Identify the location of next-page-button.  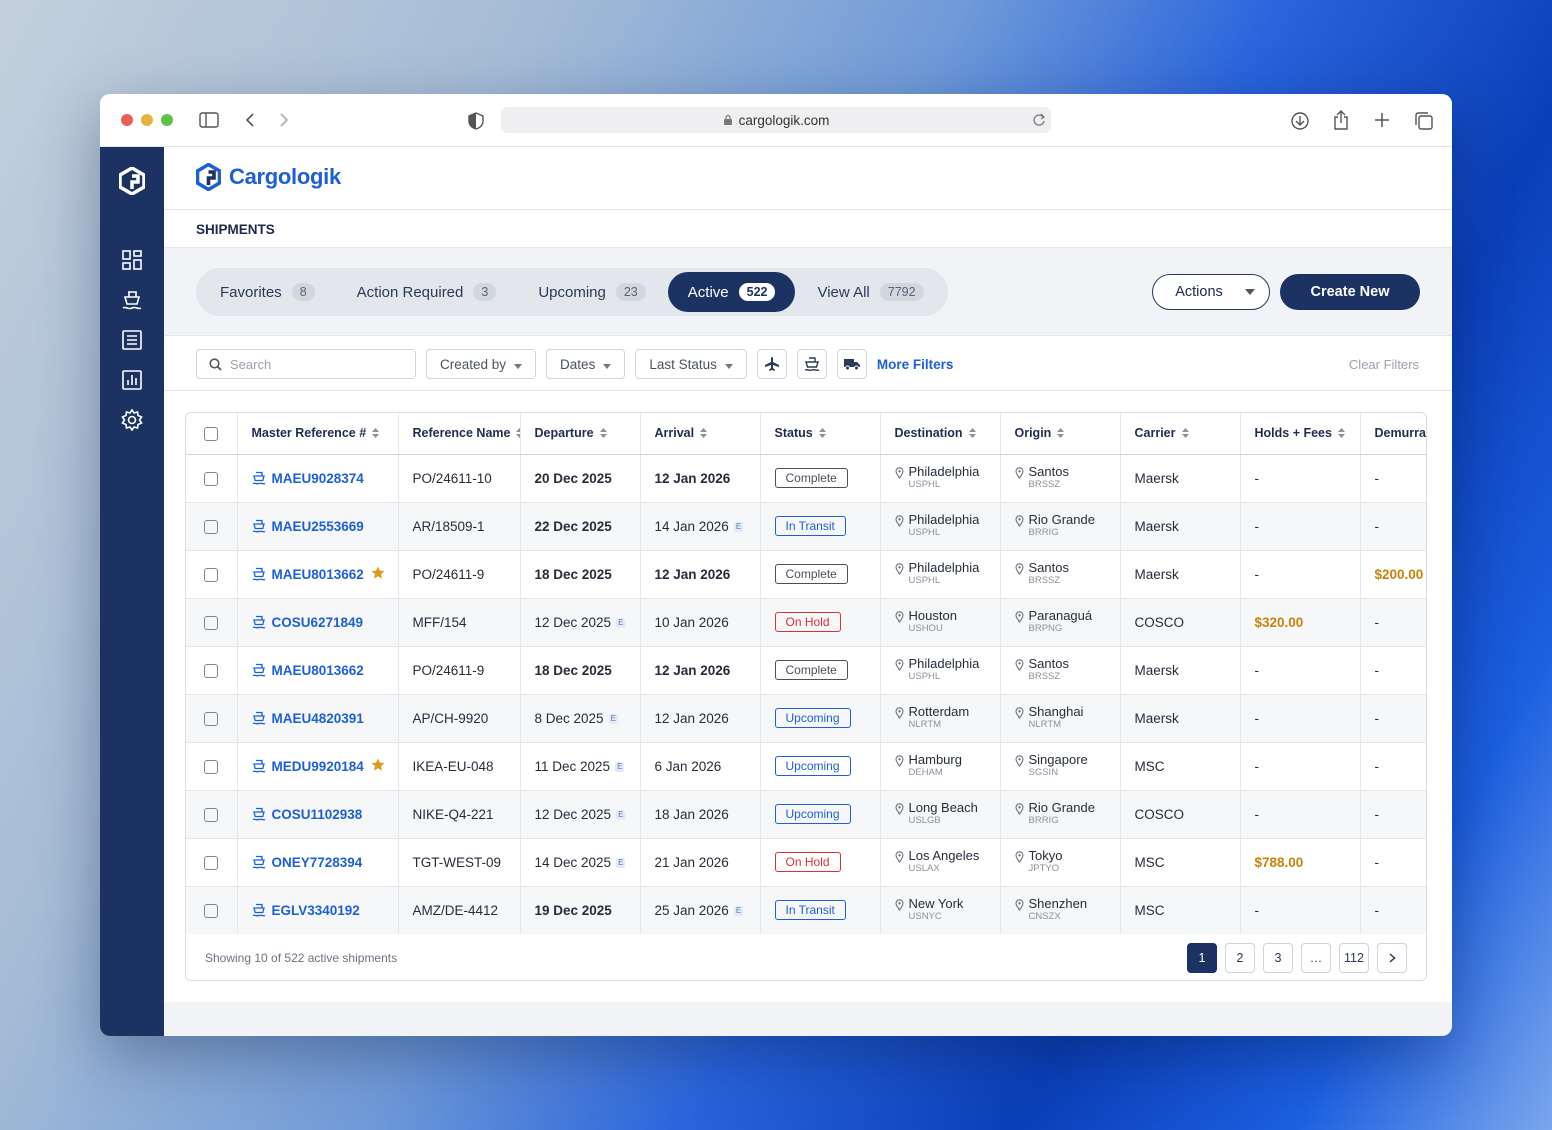
(1392, 958).